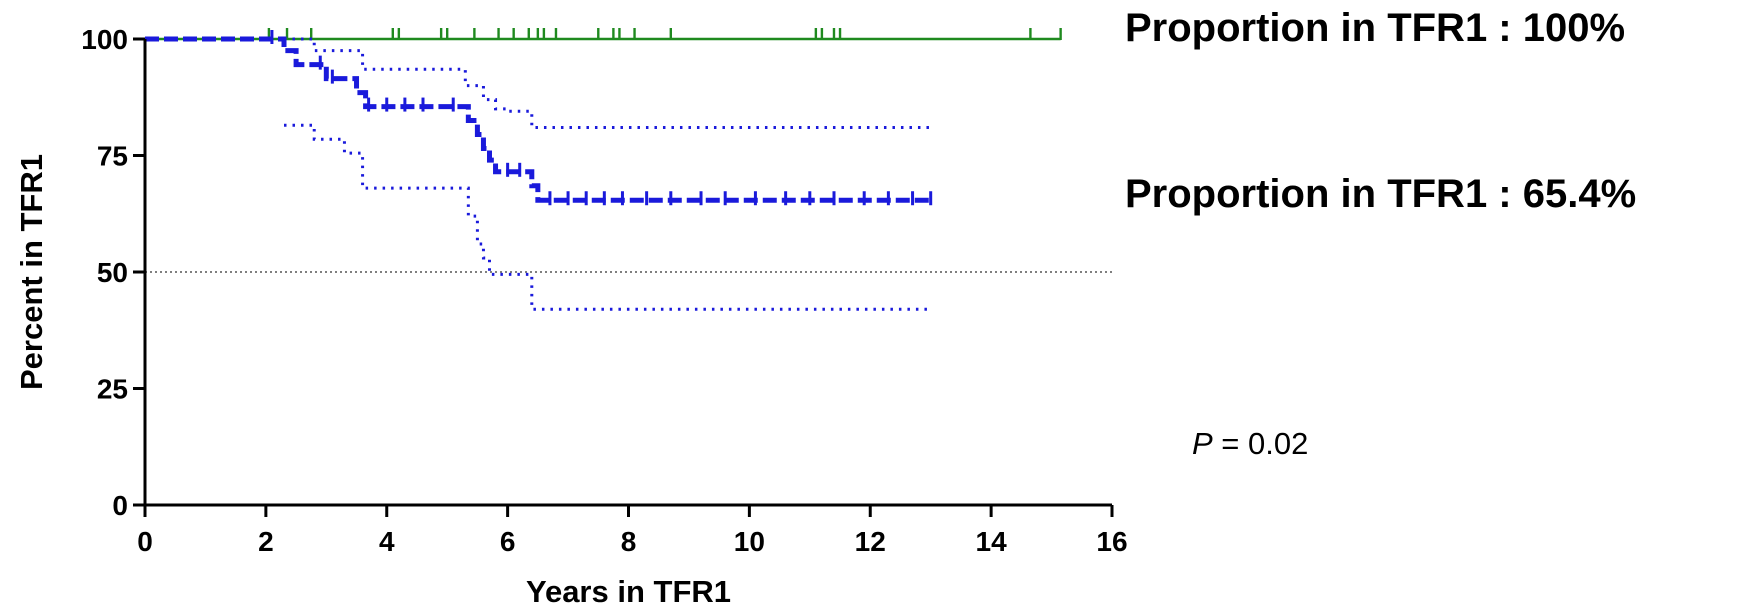 The width and height of the screenshot is (1742, 613). What do you see at coordinates (112, 156) in the screenshot?
I see `y-tick-label: 75` at bounding box center [112, 156].